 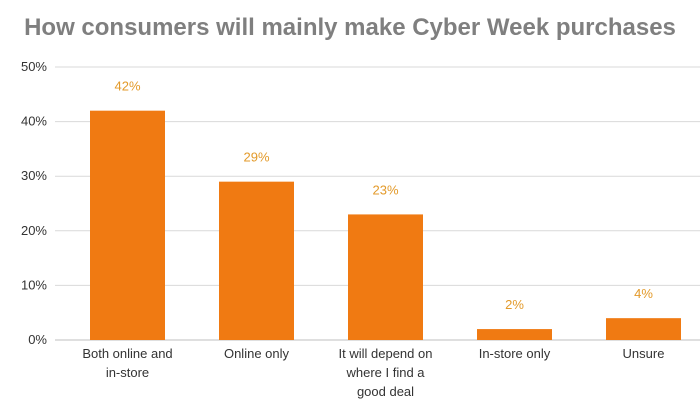 What do you see at coordinates (514, 304) in the screenshot?
I see `data-label: 2%` at bounding box center [514, 304].